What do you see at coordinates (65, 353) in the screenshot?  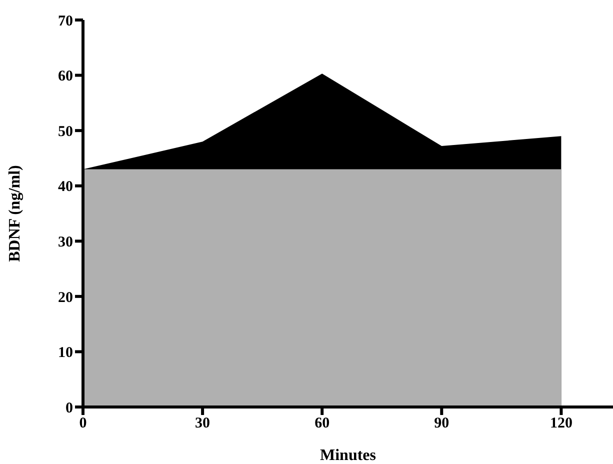 I see `y-tick-label: 10` at bounding box center [65, 353].